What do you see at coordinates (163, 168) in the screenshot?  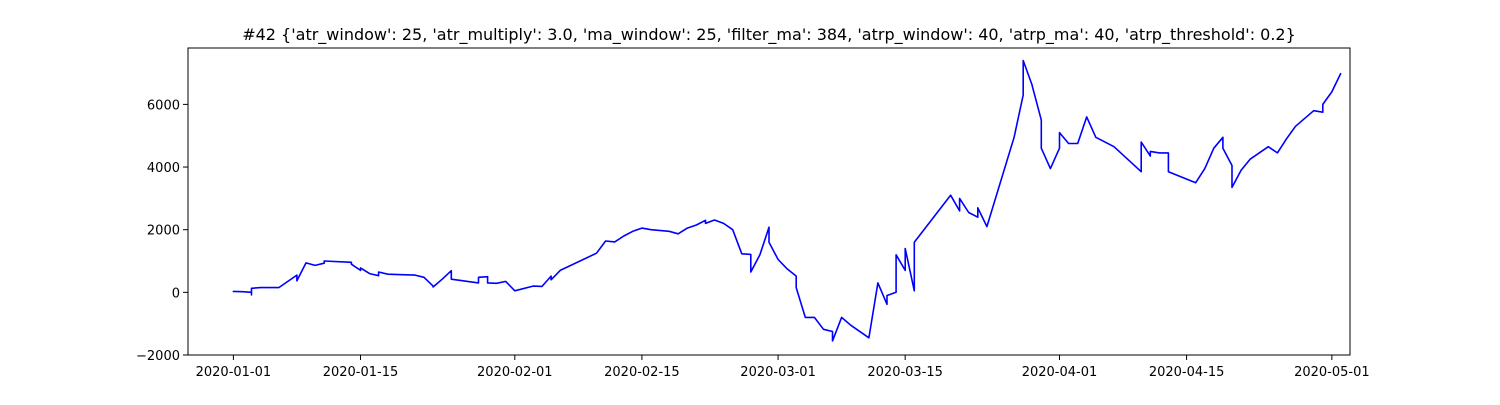 I see `y-tick-label: 4000` at bounding box center [163, 168].